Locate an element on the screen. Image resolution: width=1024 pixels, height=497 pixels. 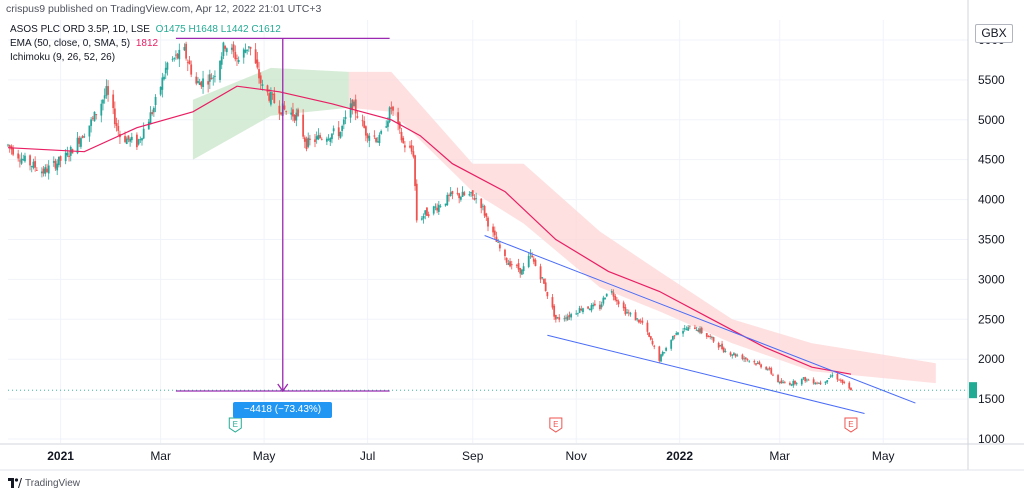
earnings-label: E is located at coordinates (235, 424).